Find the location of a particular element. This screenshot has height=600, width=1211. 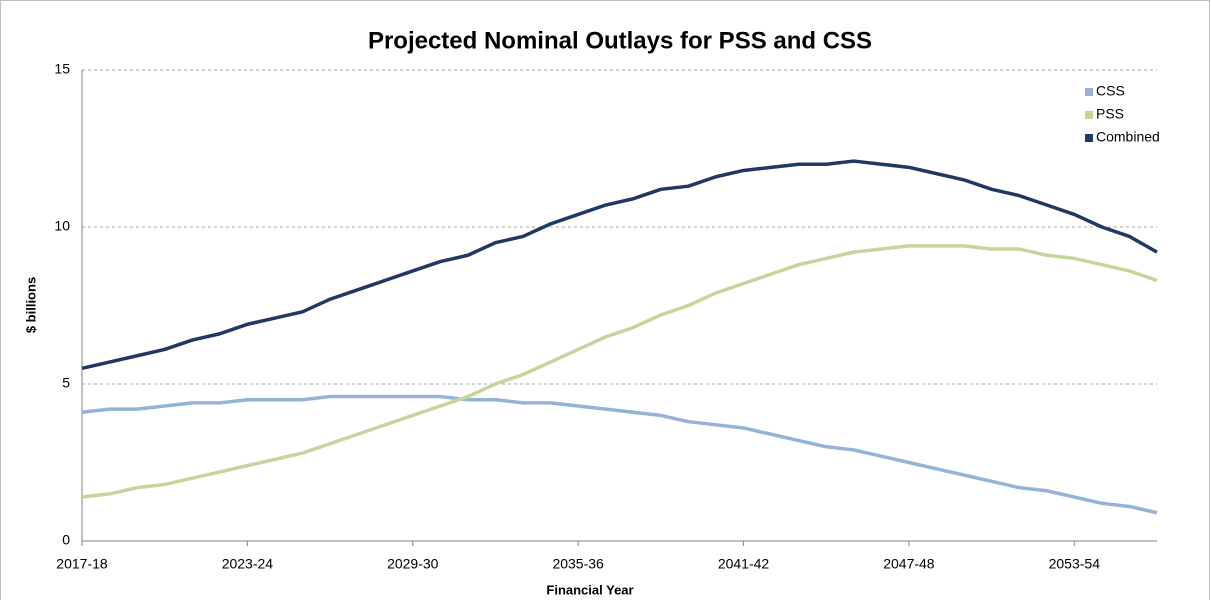

y-tick-label: 15 is located at coordinates (62, 69).